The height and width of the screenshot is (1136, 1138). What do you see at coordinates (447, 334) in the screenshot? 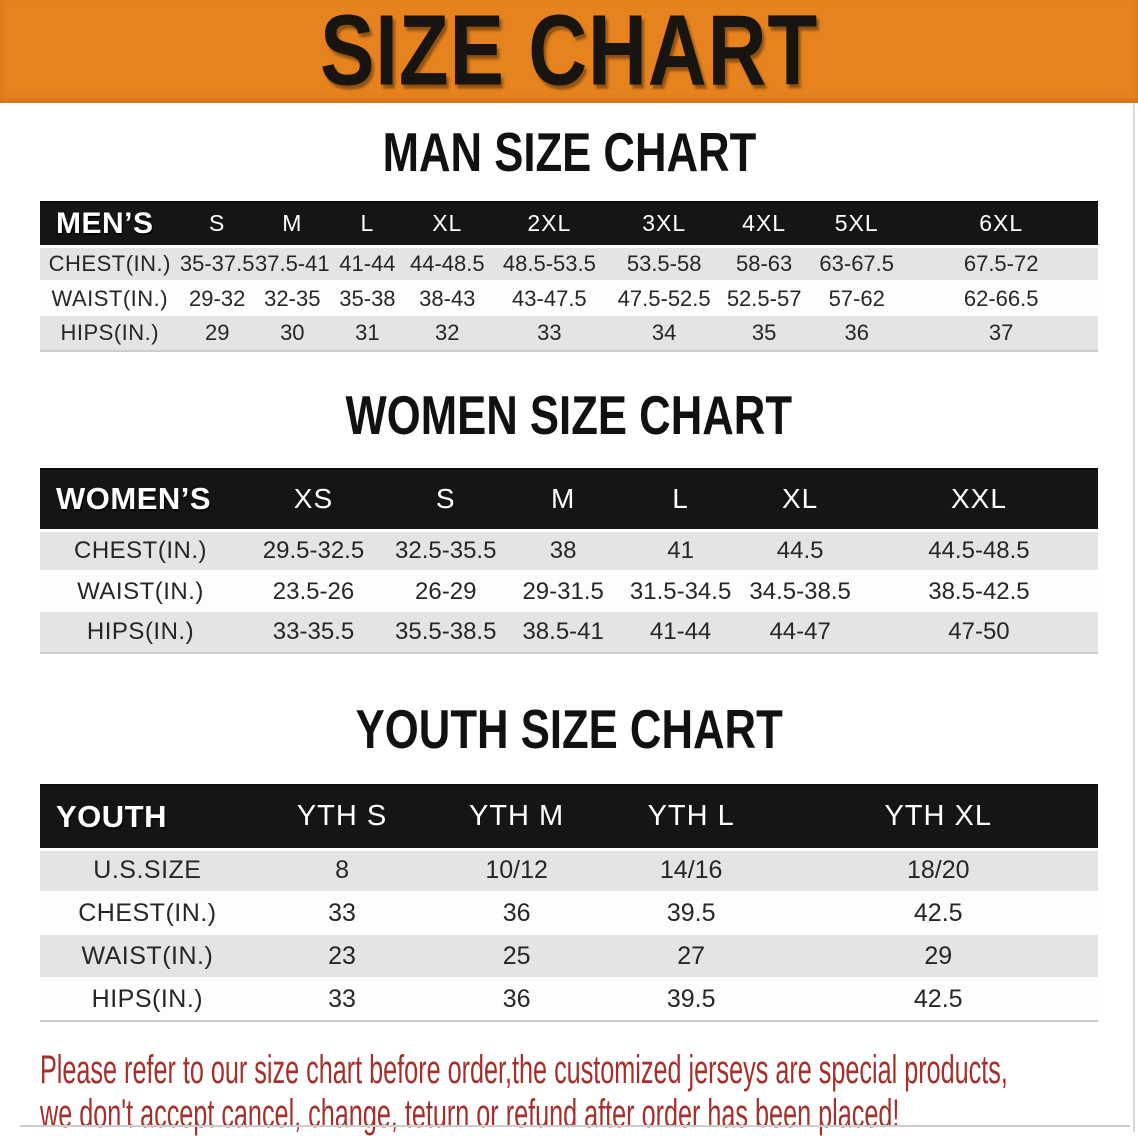
I see `measurement-value: 32` at bounding box center [447, 334].